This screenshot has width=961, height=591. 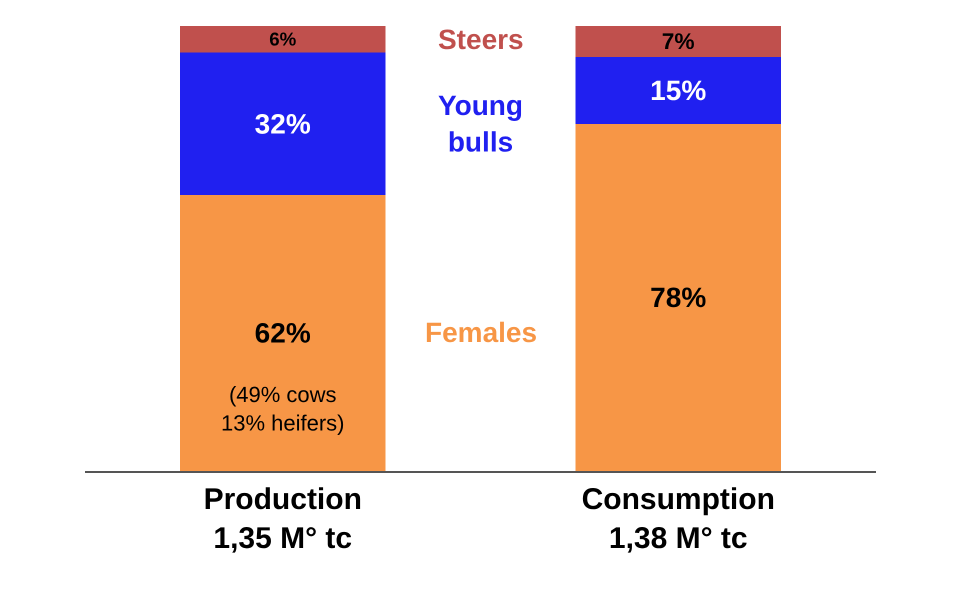 What do you see at coordinates (283, 409) in the screenshot?
I see `annotation: (49% cows 13% heifers)` at bounding box center [283, 409].